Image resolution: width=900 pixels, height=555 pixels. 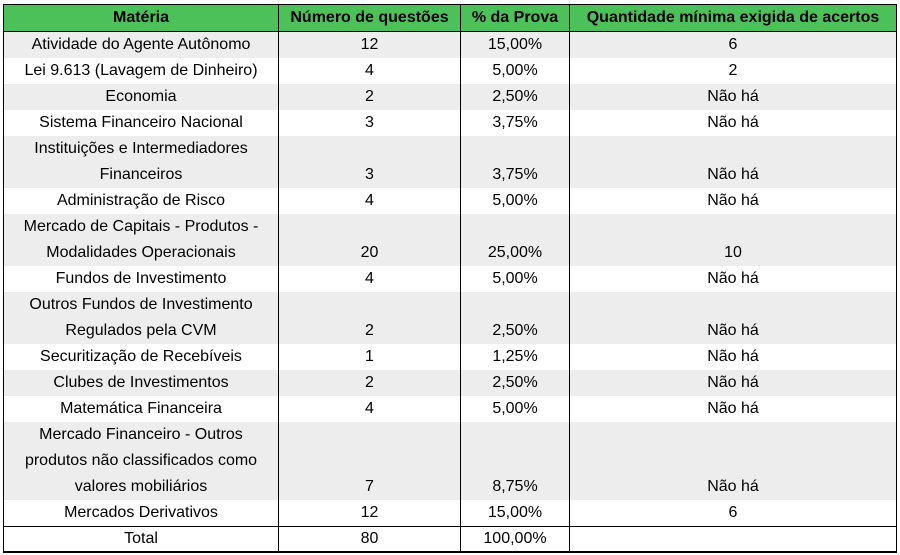 I want to click on cell-numero: 1, so click(x=369, y=357).